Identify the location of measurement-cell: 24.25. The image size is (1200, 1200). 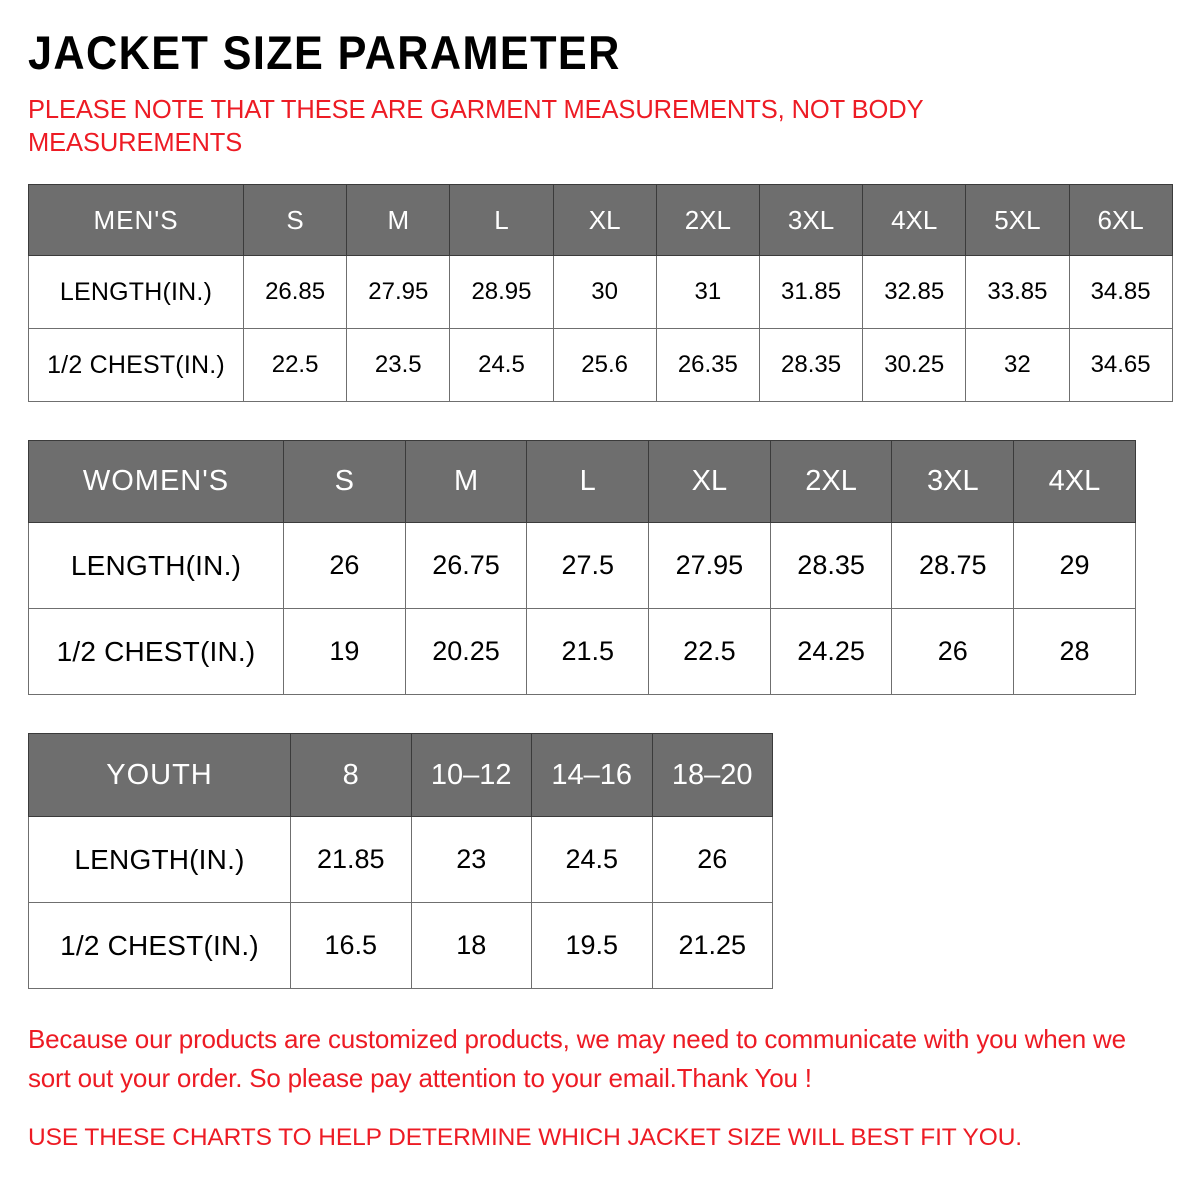
(831, 652).